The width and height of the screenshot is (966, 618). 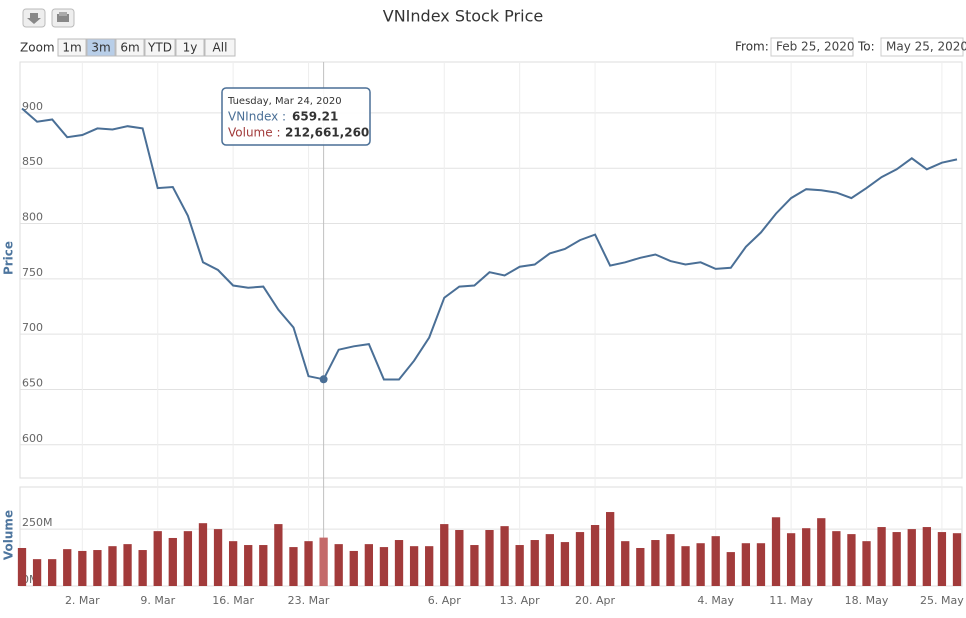 I want to click on from-label: From:, so click(x=752, y=47).